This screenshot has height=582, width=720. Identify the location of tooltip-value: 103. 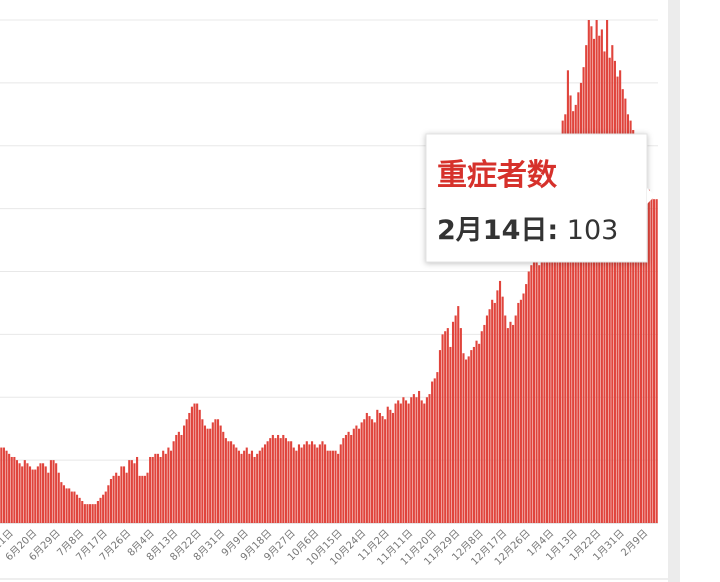
(593, 230).